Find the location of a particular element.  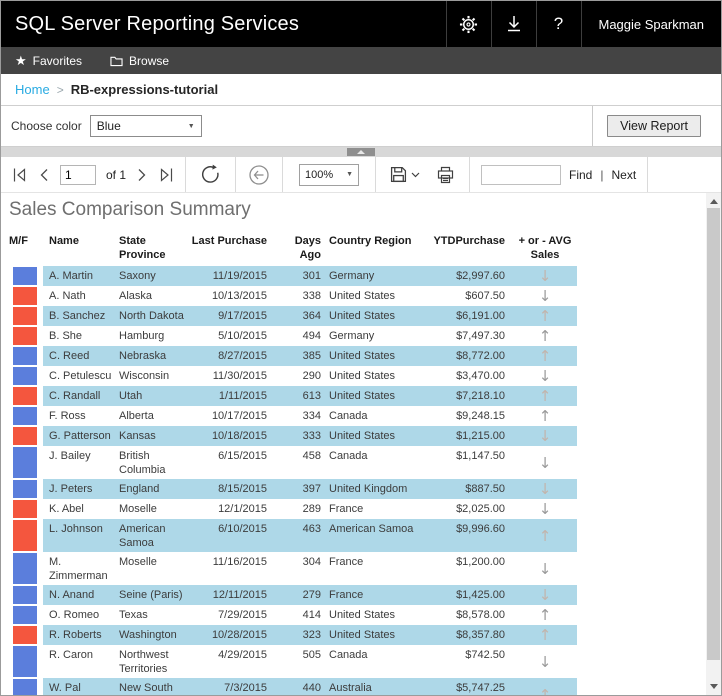

scroll-down-icon is located at coordinates (713, 686).